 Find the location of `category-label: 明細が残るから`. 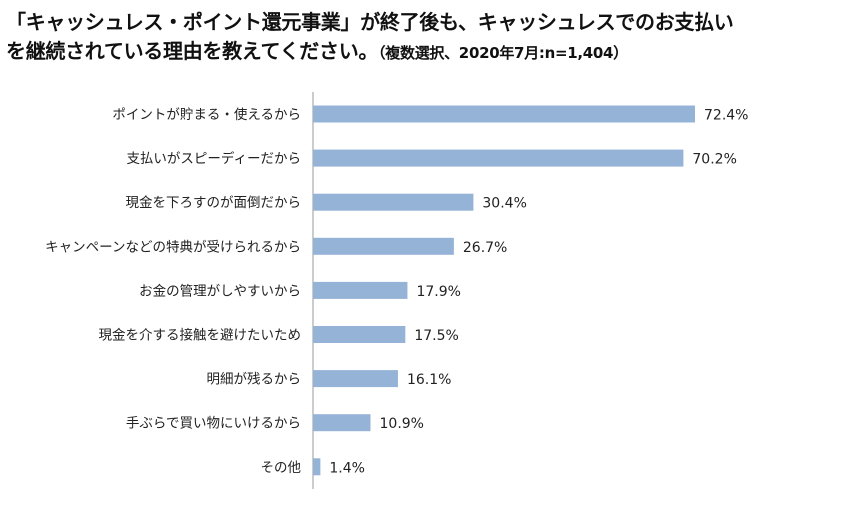

category-label: 明細が残るから is located at coordinates (254, 380).